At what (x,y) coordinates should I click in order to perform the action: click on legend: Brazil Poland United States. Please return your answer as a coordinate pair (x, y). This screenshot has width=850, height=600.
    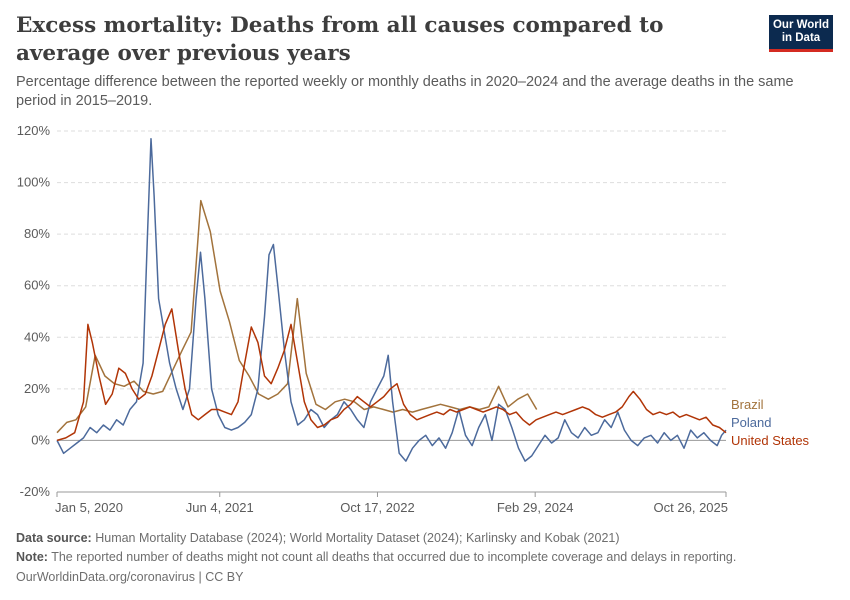
    Looking at the image, I should click on (770, 422).